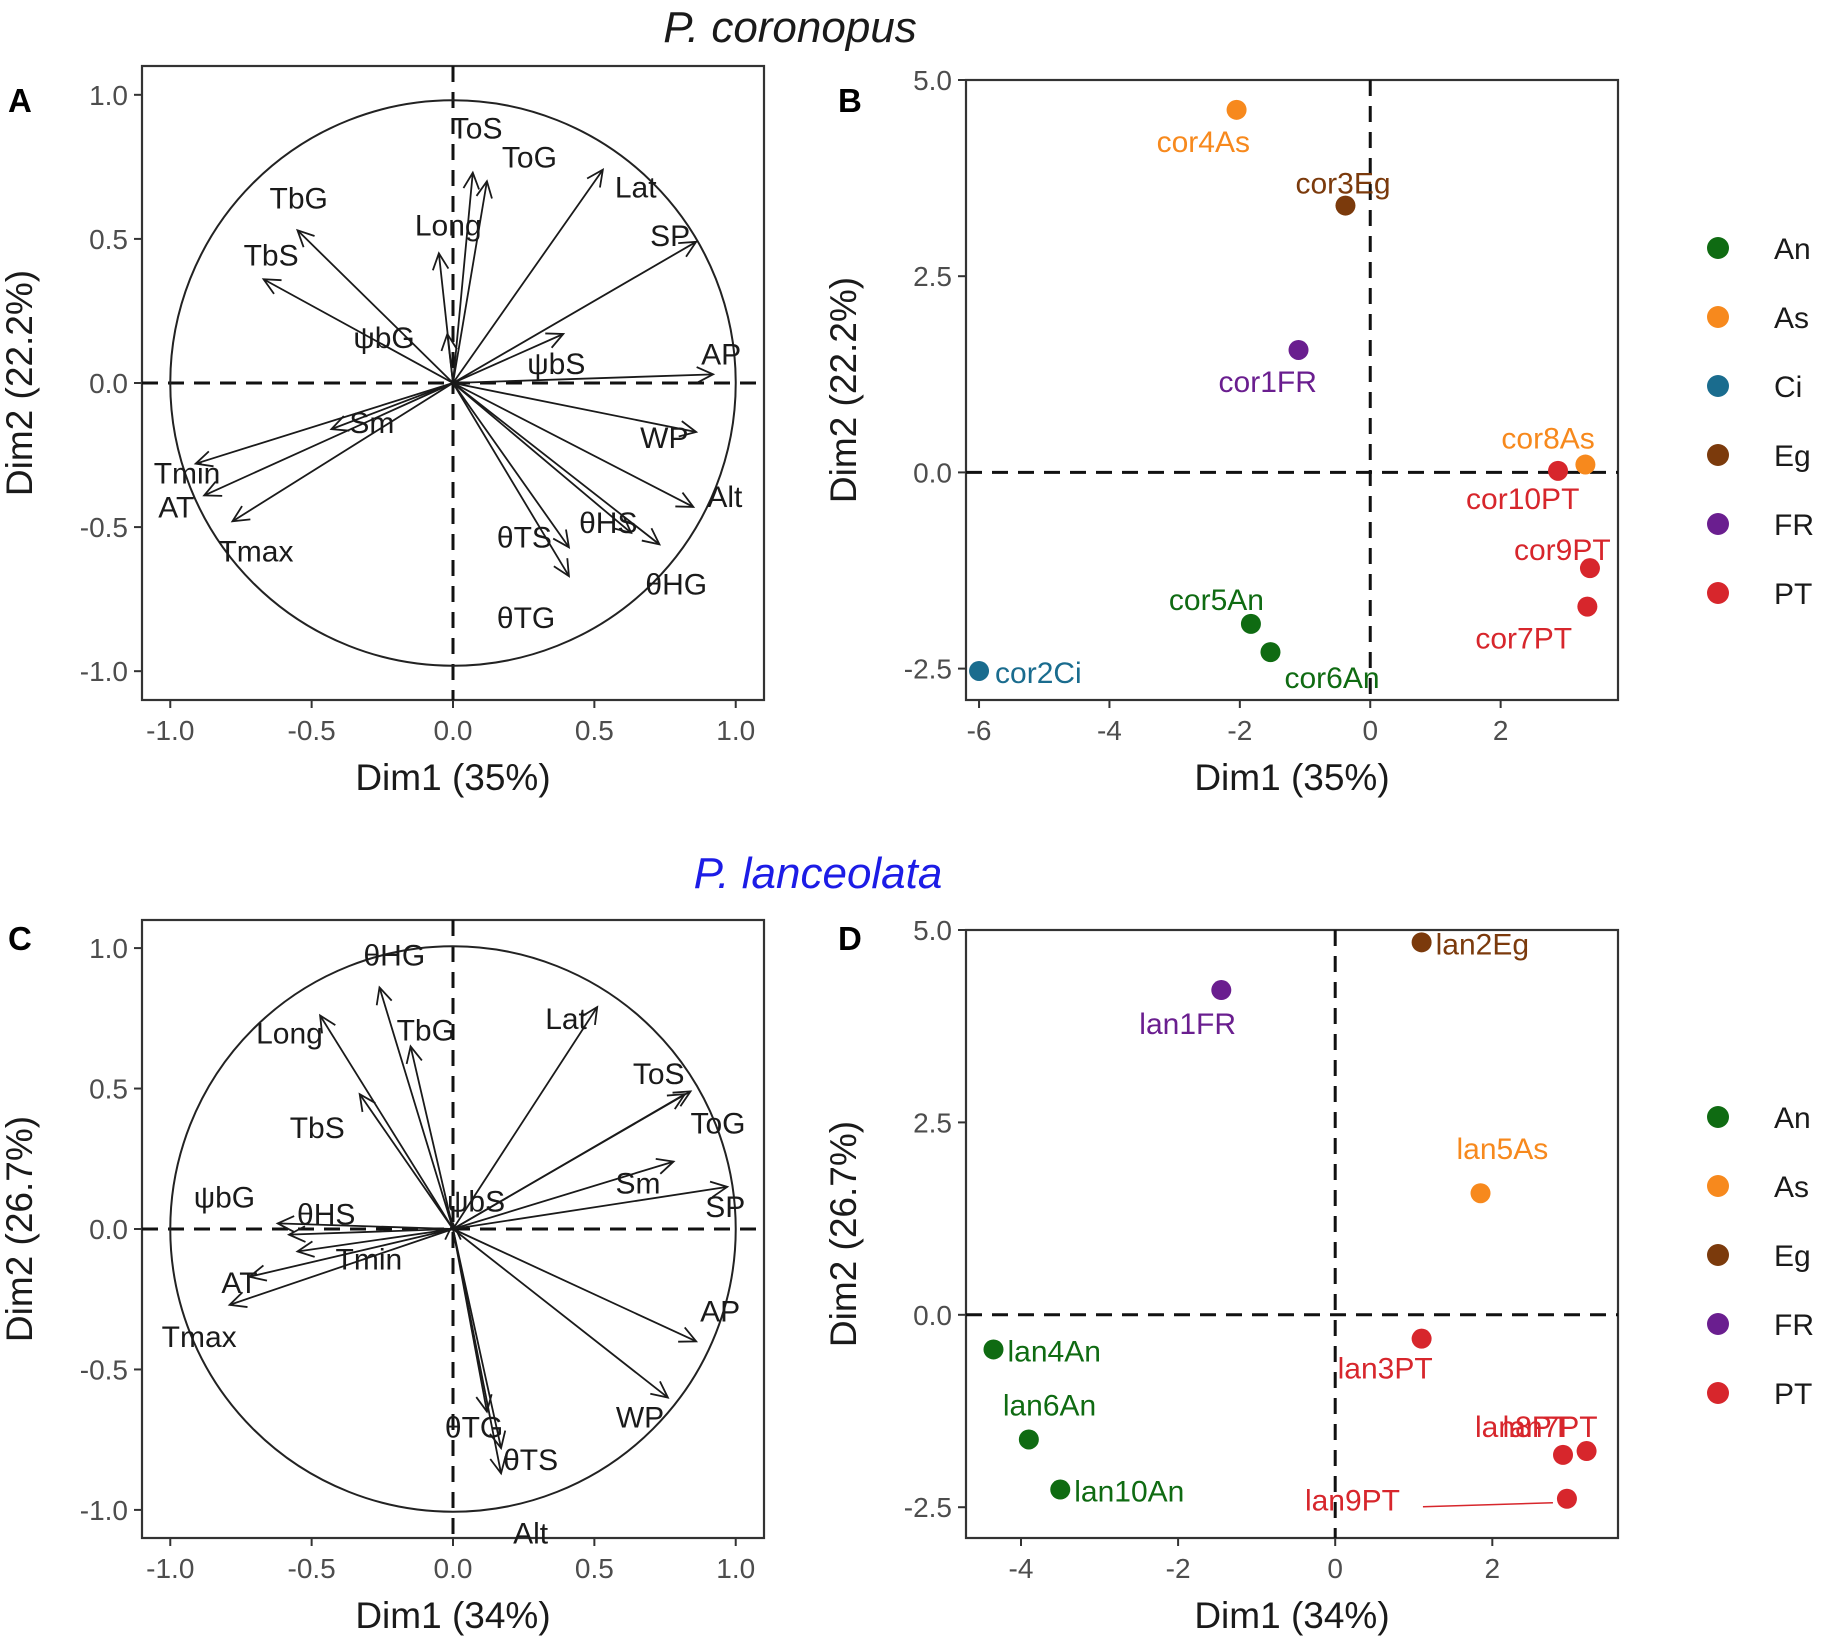  What do you see at coordinates (312, 730) in the screenshot?
I see `x-tick-label: -0.5` at bounding box center [312, 730].